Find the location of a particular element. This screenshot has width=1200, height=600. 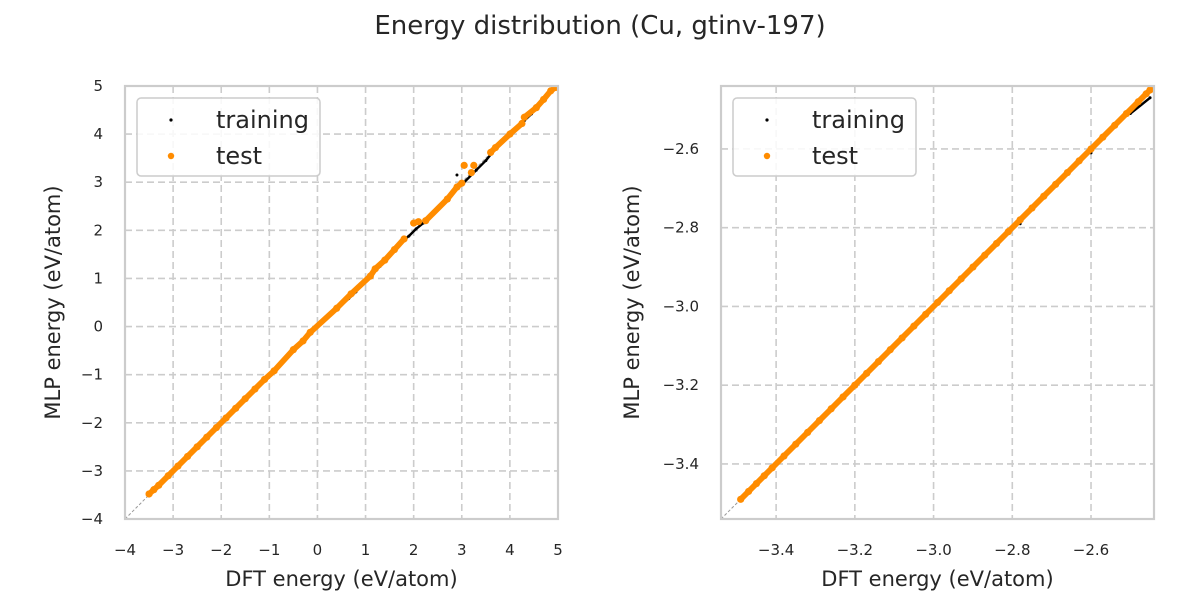

y-tick-label: −2 is located at coordinates (92, 423).